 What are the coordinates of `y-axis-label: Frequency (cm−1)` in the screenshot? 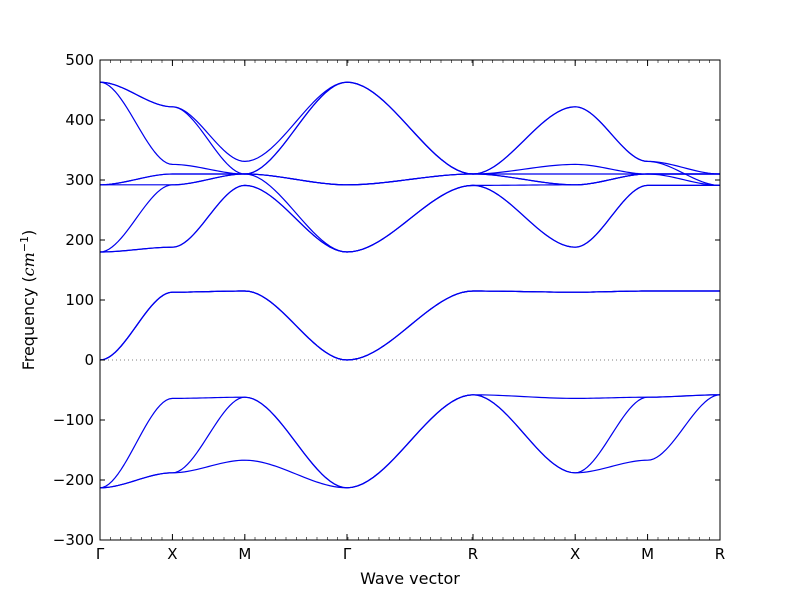 It's located at (28, 300).